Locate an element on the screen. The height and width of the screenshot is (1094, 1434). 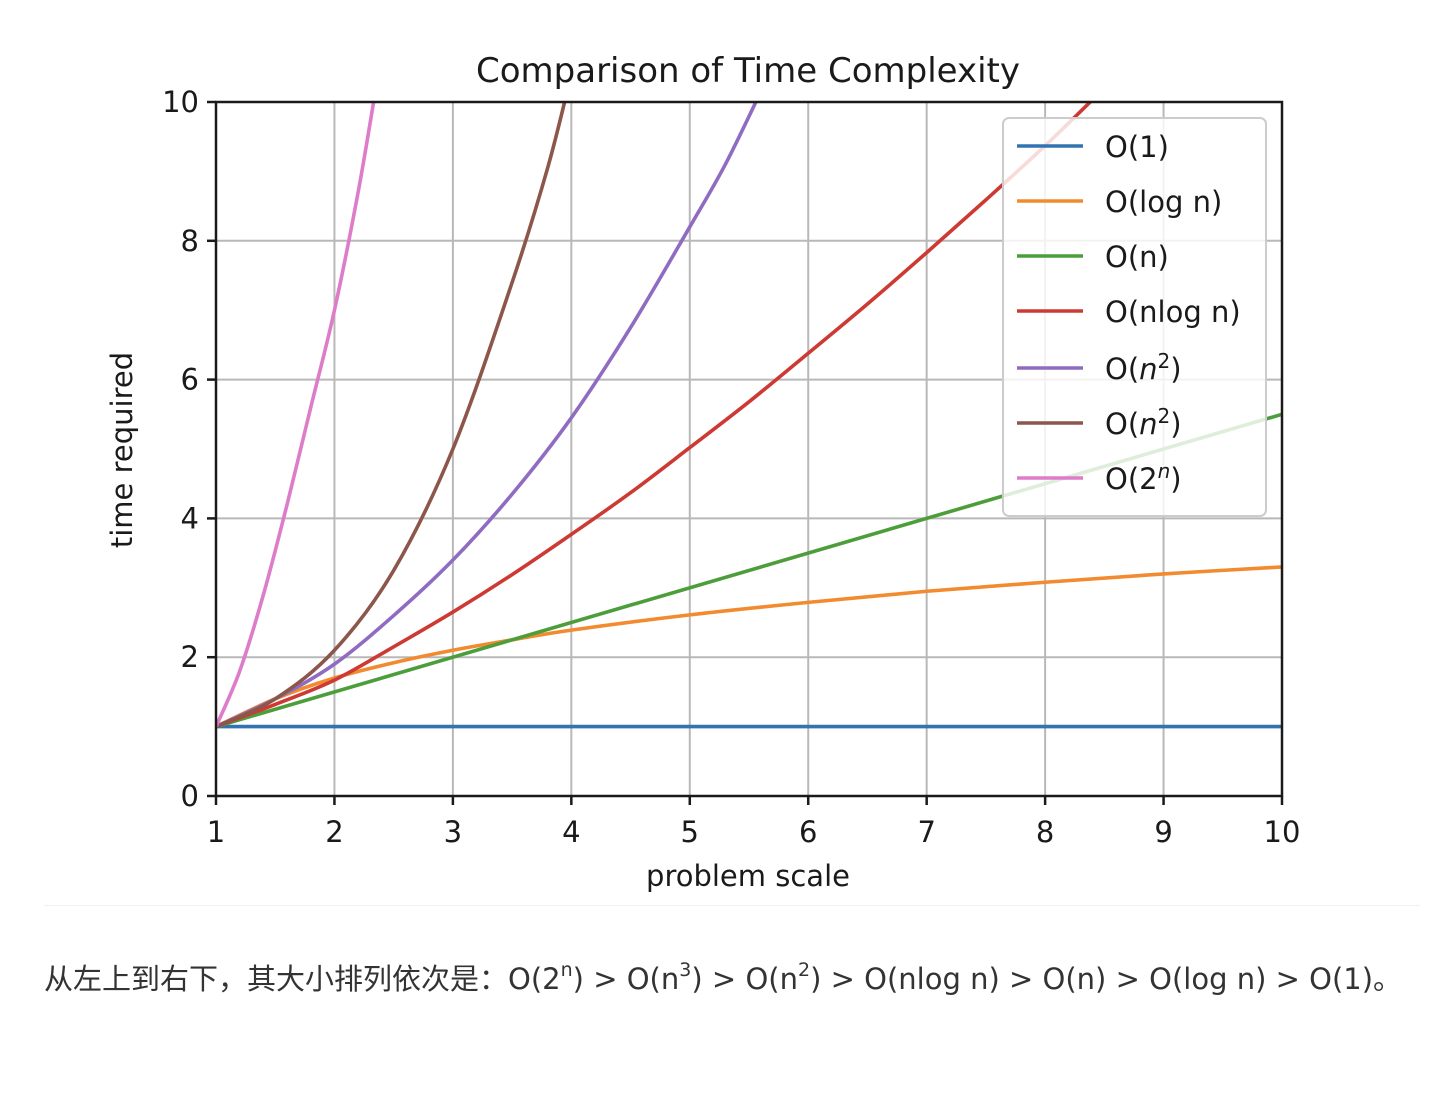
caption-complexity-0: O(2n) is located at coordinates (546, 977).